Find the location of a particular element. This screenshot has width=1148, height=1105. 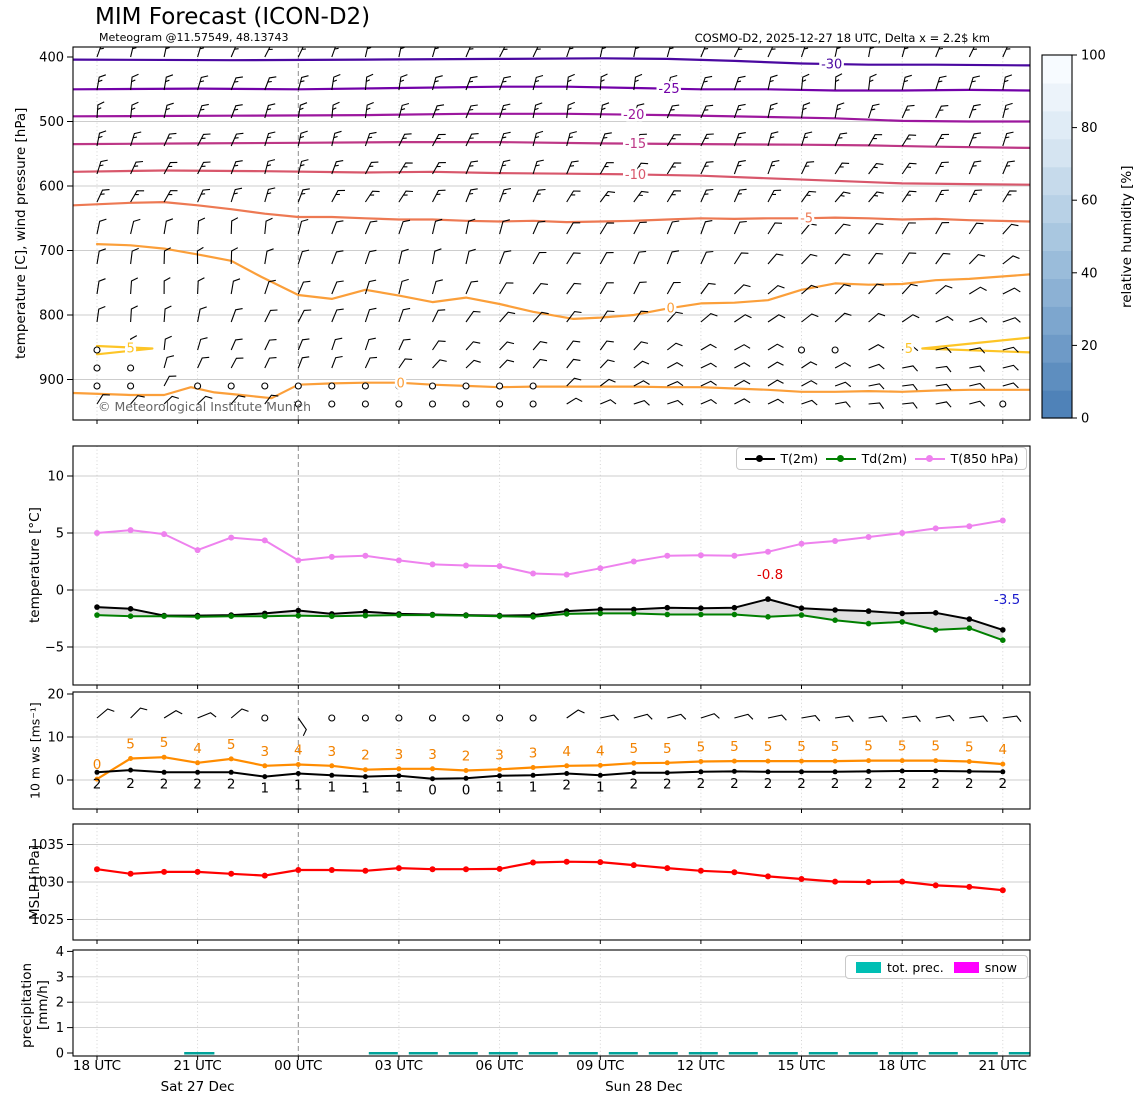

temperature-legend: T(2m) Td(2m) T(850 hPa) is located at coordinates (881, 458).